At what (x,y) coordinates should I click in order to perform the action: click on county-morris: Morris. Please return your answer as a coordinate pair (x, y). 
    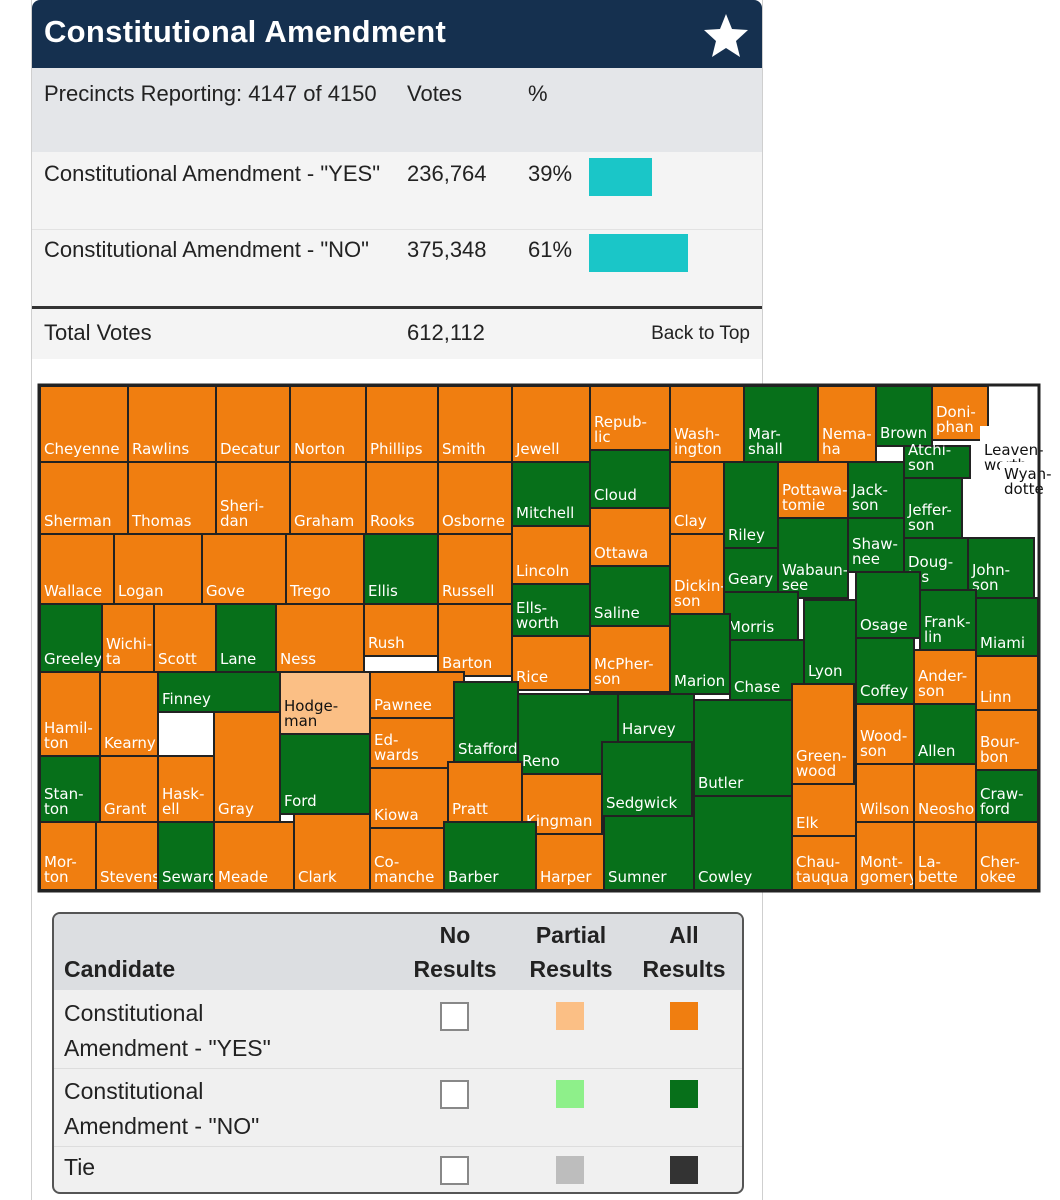
    Looking at the image, I should click on (761, 616).